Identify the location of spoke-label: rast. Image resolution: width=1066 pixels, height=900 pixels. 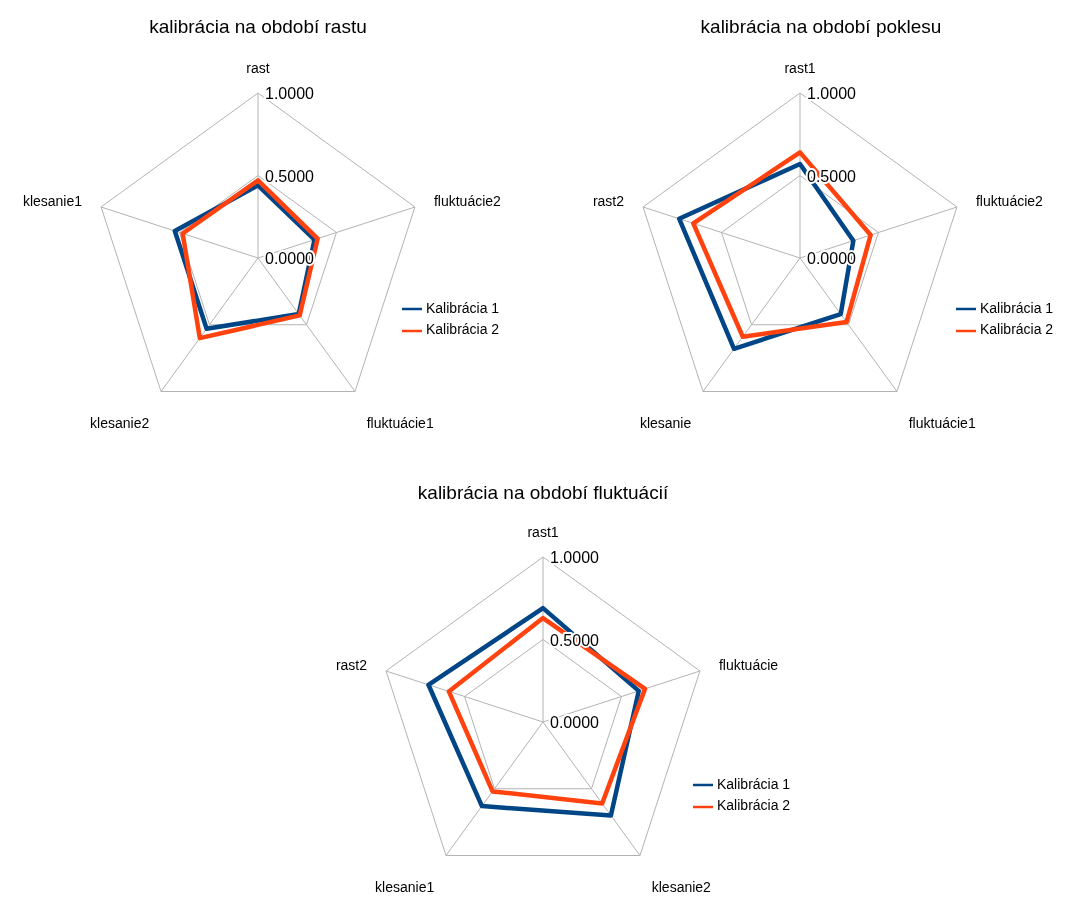
(258, 68).